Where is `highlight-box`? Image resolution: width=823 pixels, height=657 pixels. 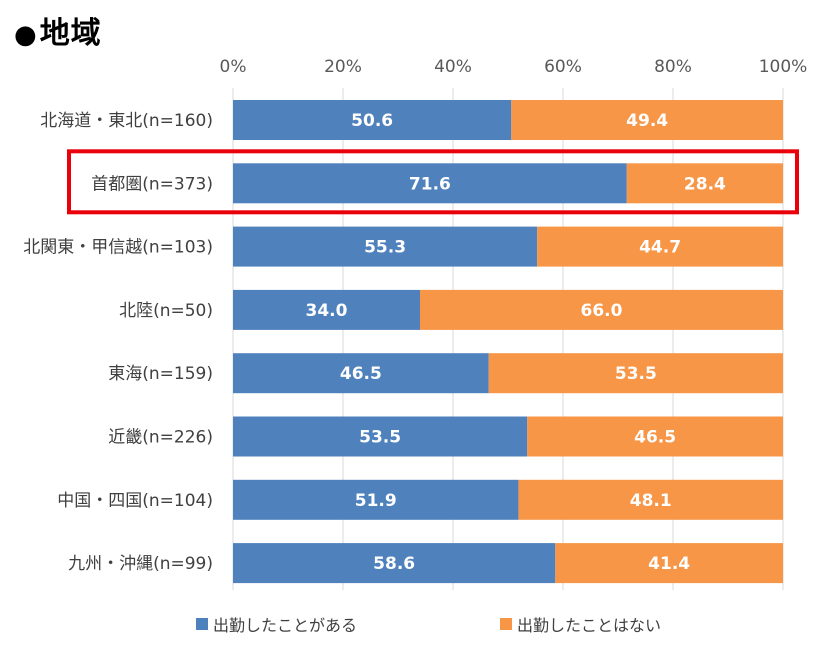 highlight-box is located at coordinates (433, 182).